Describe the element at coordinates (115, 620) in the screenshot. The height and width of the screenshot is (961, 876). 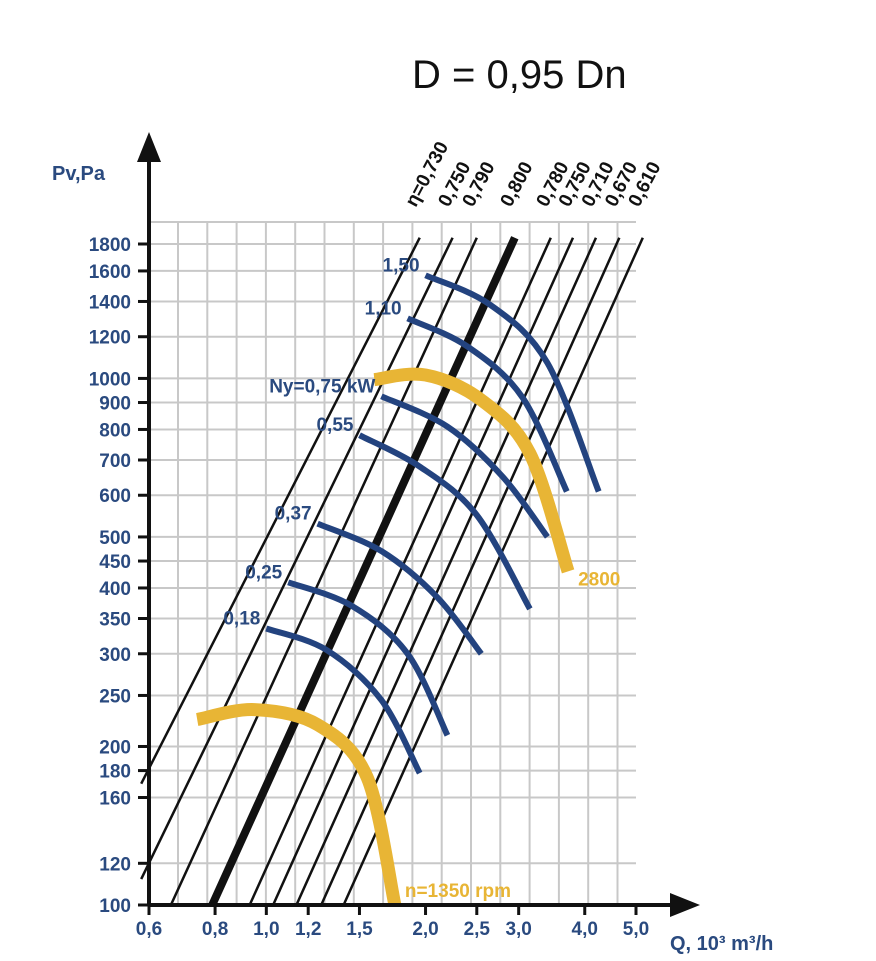
I see `y-tick-label-7: 350` at that location.